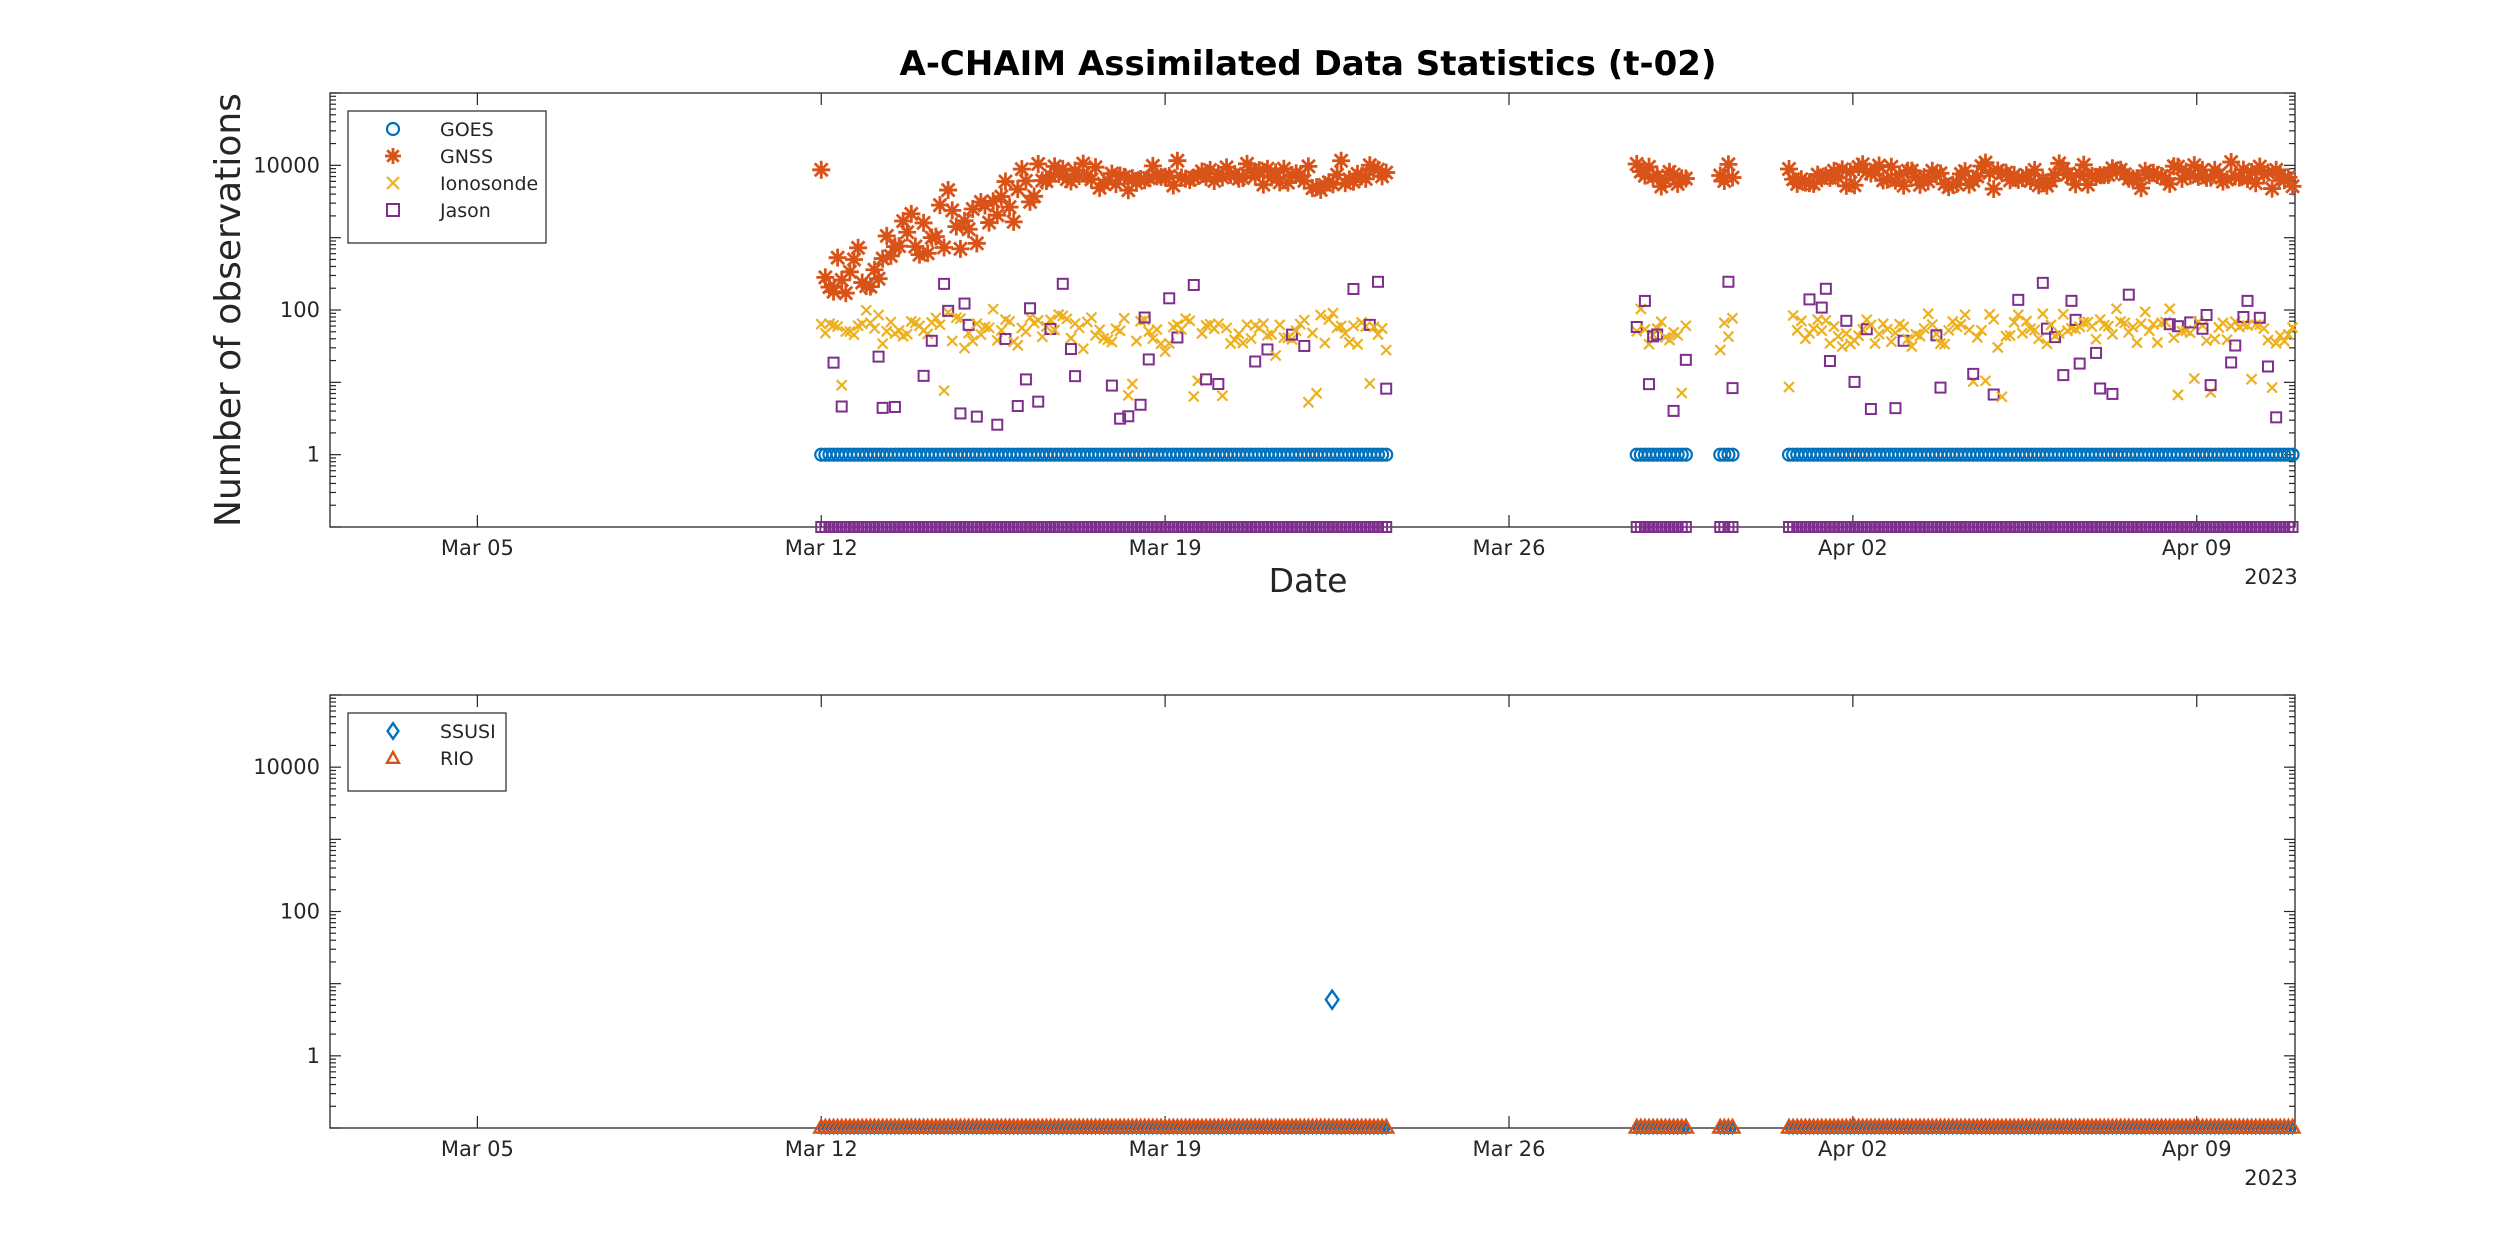 The width and height of the screenshot is (2500, 1250). I want to click on y-tick-label: 10000, so click(286, 767).